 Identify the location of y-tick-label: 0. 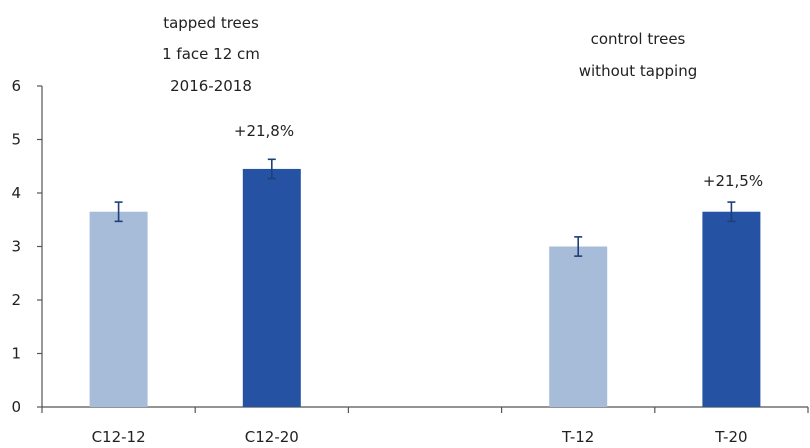
(16, 407).